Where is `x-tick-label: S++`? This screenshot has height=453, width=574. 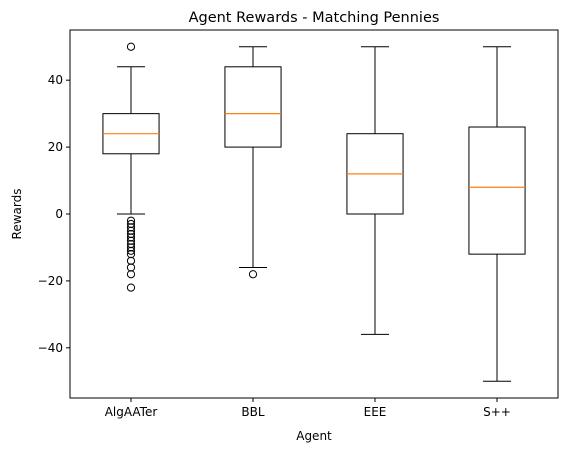 x-tick-label: S++ is located at coordinates (497, 412).